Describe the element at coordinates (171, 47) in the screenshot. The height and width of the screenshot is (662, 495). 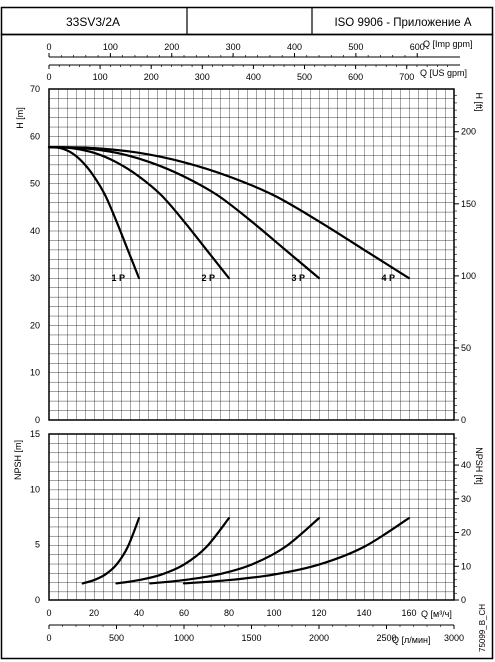
I see `q-imp-tick-label: 200` at that location.